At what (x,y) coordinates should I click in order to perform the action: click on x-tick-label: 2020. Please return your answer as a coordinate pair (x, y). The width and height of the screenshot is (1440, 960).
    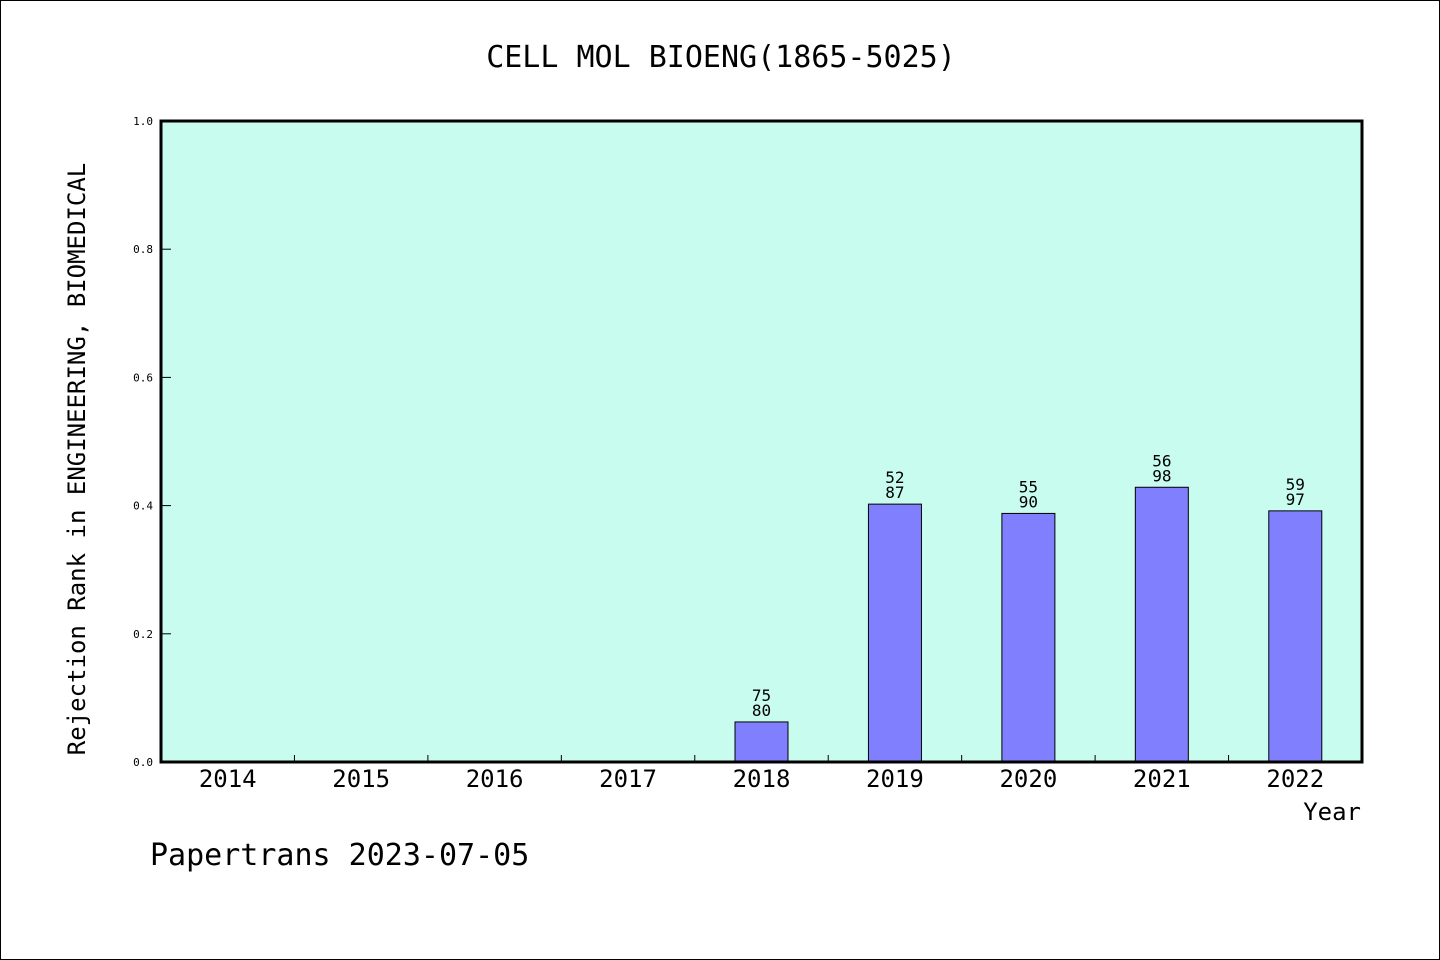
    Looking at the image, I should click on (1028, 779).